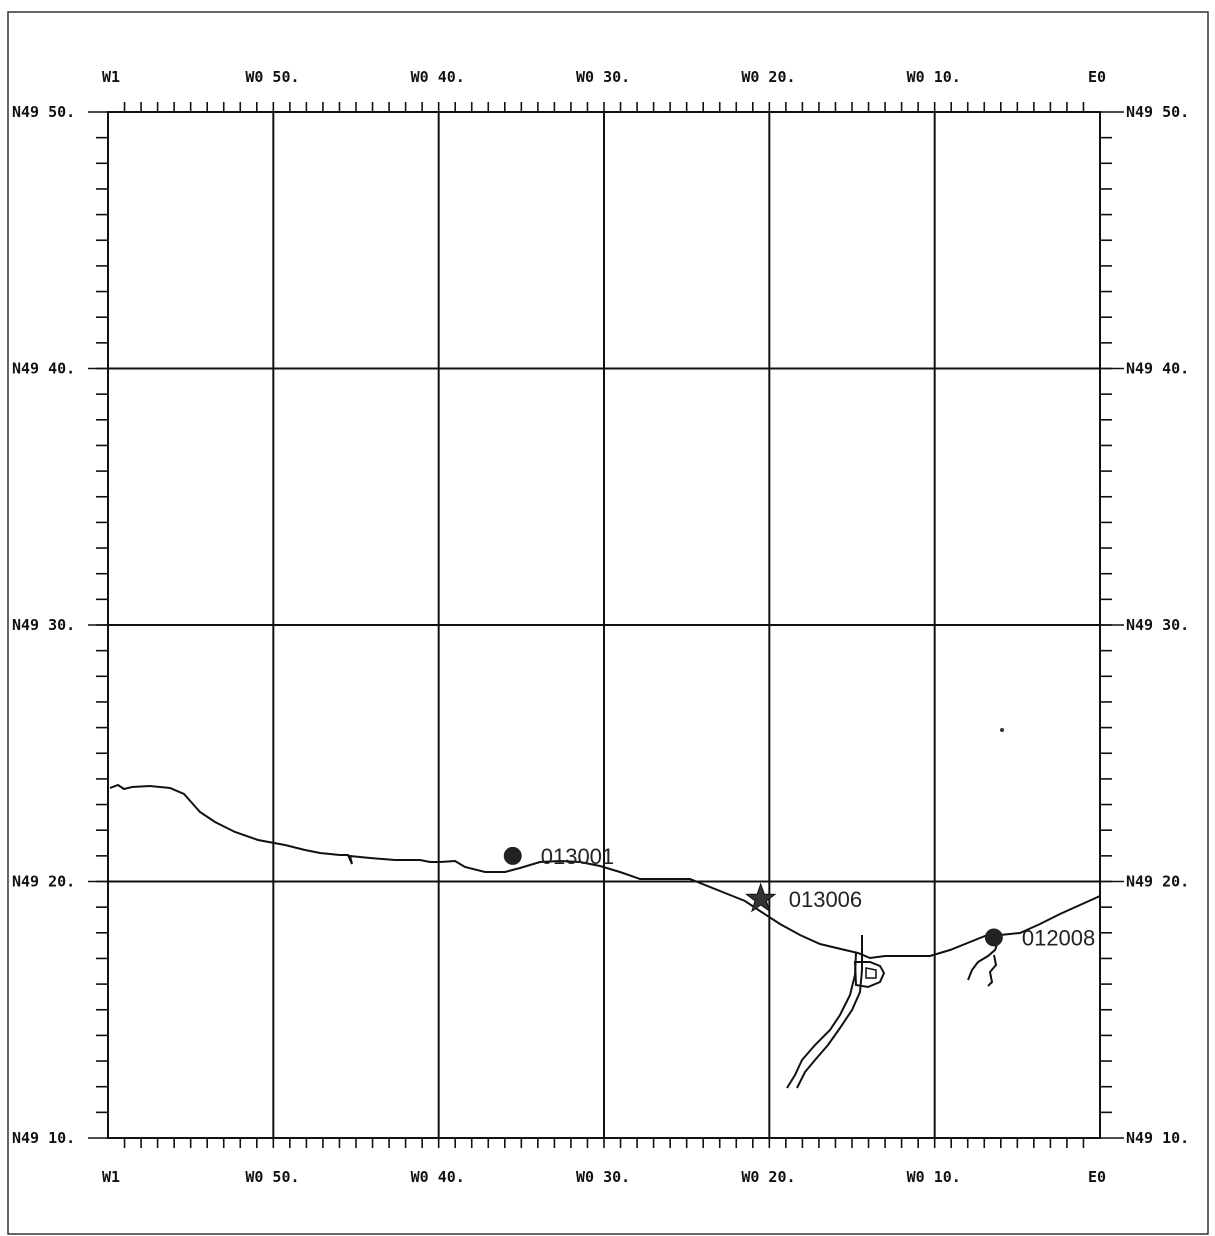  I want to click on latitude-label-right: N49 50., so click(1157, 112).